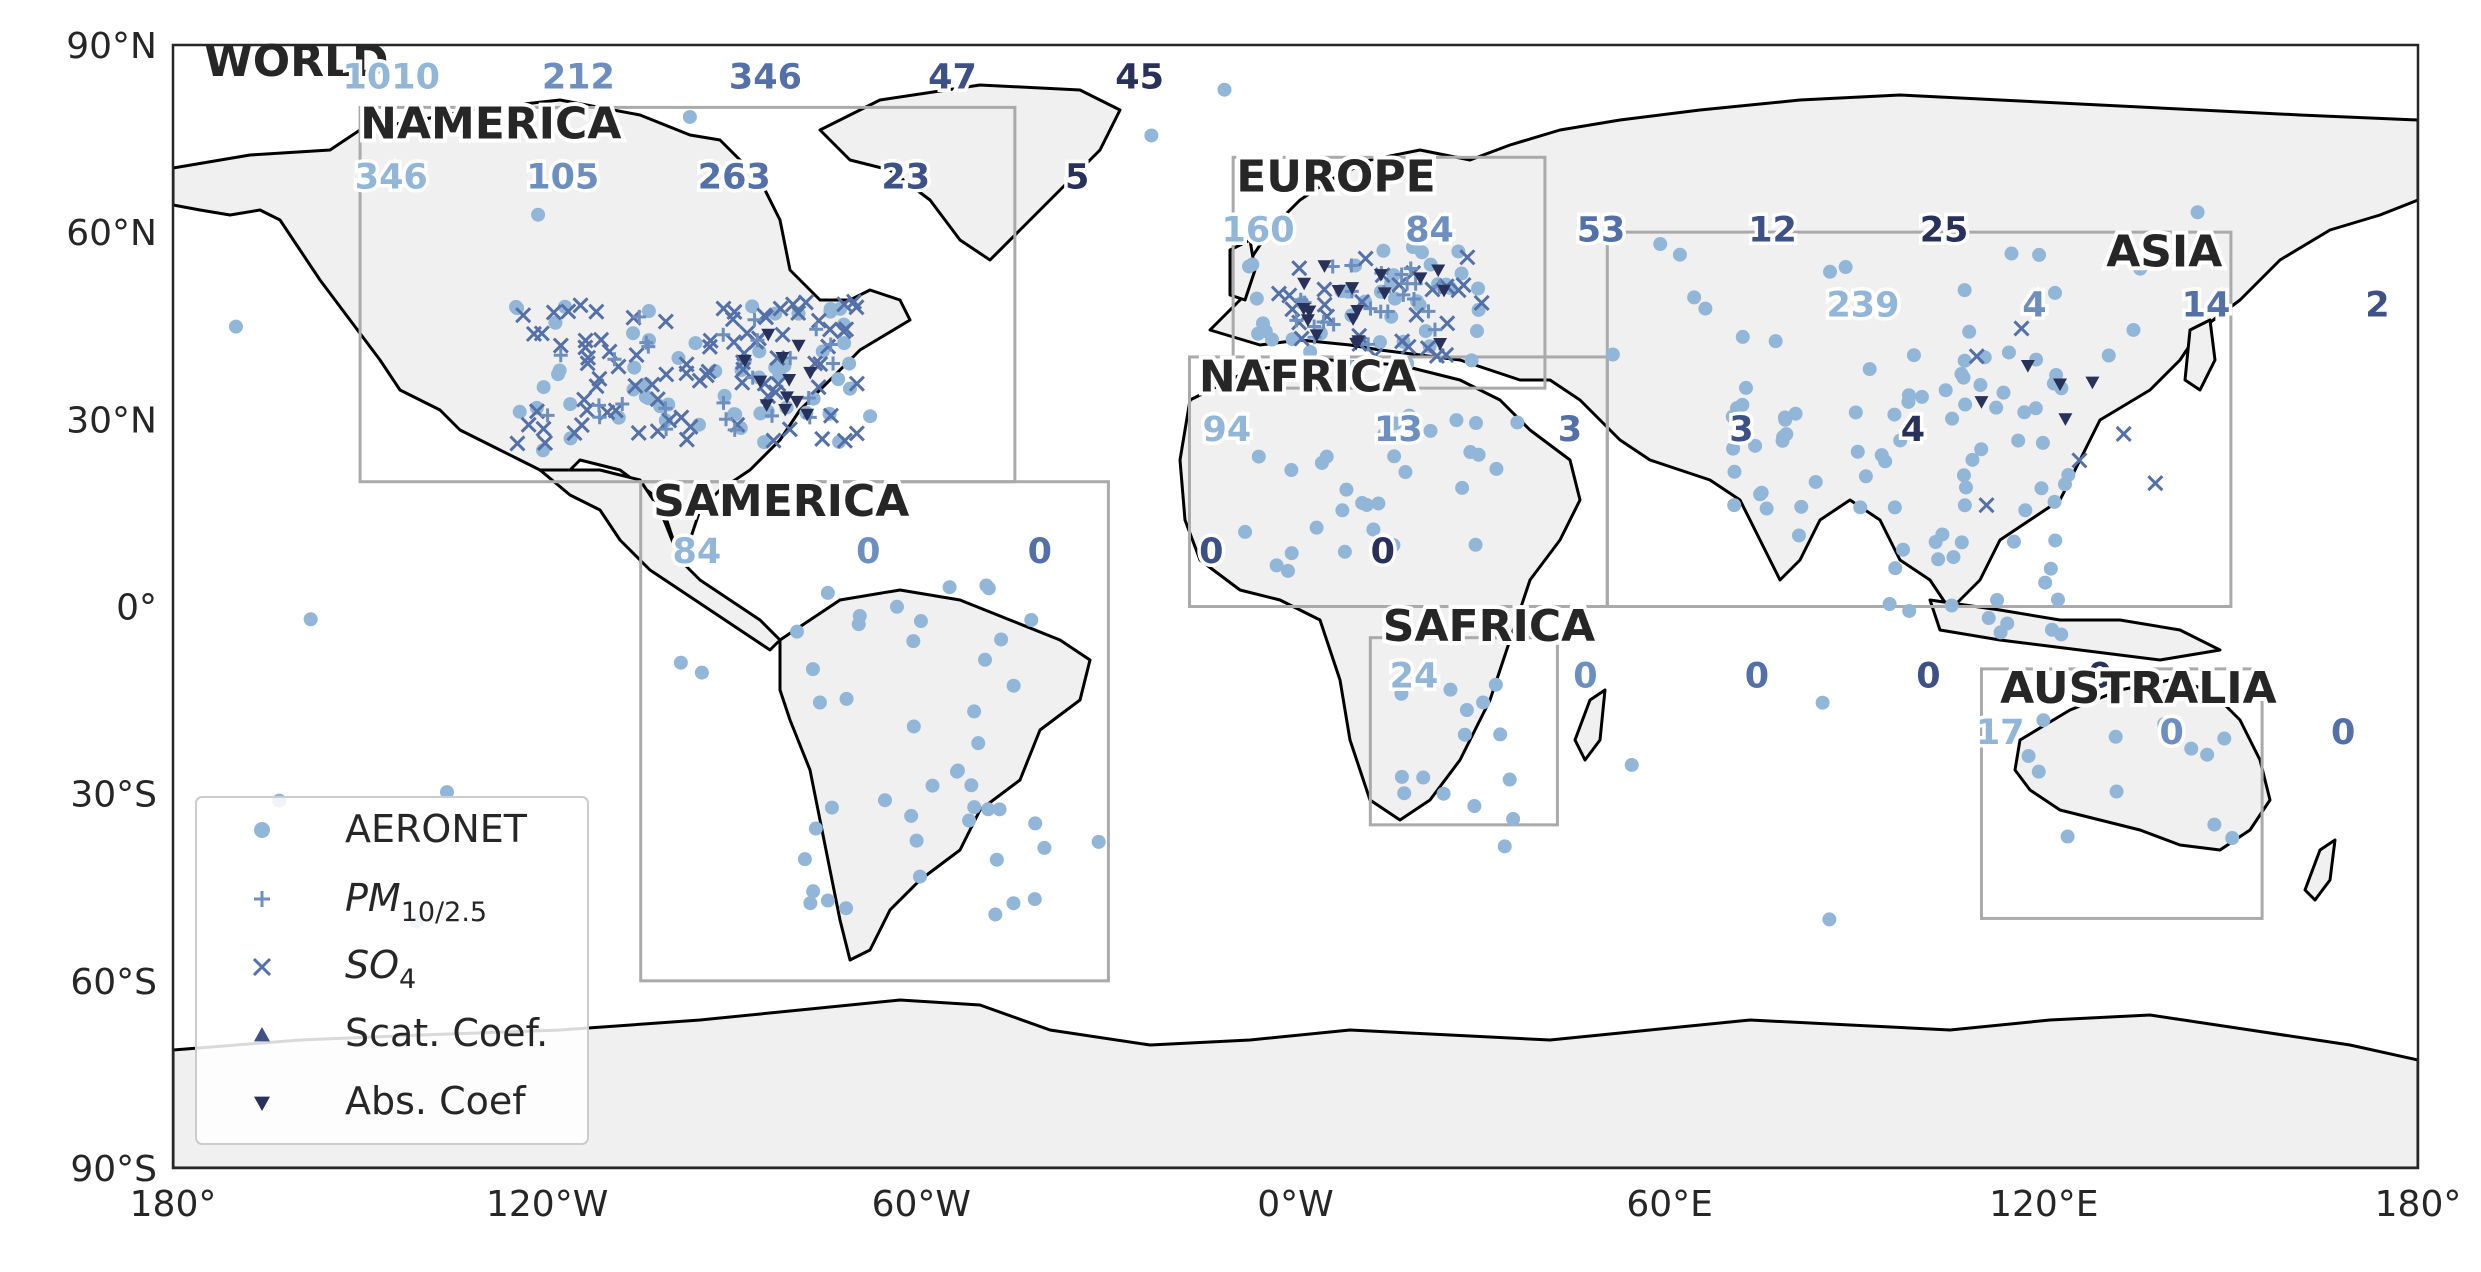 The height and width of the screenshot is (1272, 2481). Describe the element at coordinates (2075, 630) in the screenshot. I see `land-indonesia` at that location.